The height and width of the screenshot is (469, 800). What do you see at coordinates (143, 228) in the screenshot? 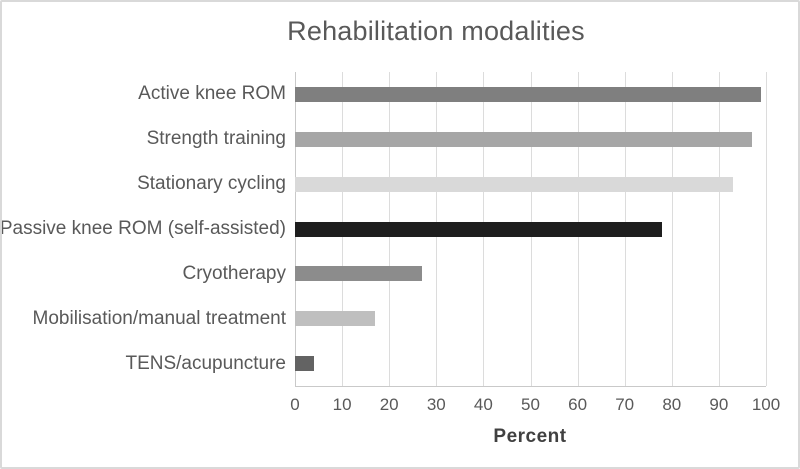
I see `category-label: Passive knee ROM (self-assisted)` at bounding box center [143, 228].